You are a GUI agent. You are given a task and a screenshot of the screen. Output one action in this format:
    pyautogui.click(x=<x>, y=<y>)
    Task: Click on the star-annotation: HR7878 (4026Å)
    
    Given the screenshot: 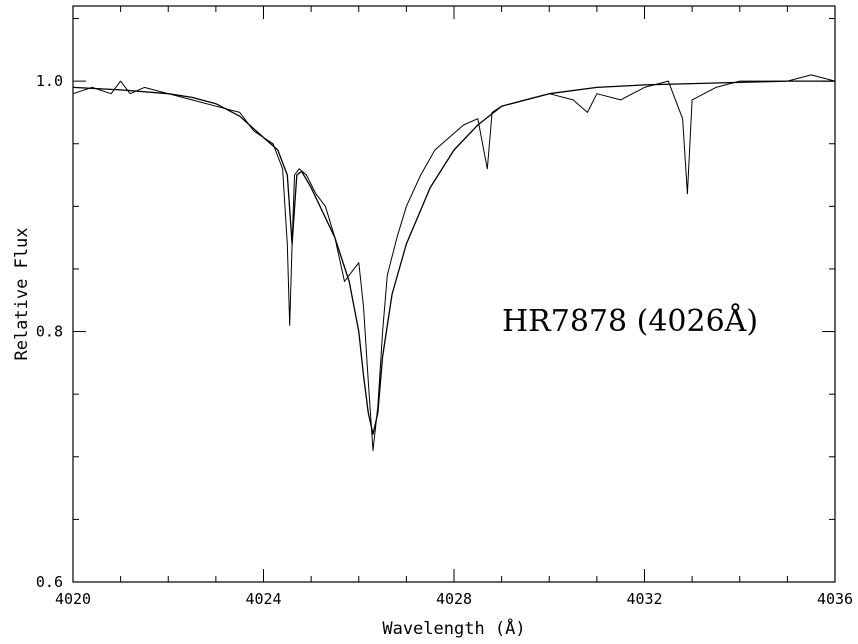 What is the action you would take?
    pyautogui.click(x=630, y=321)
    